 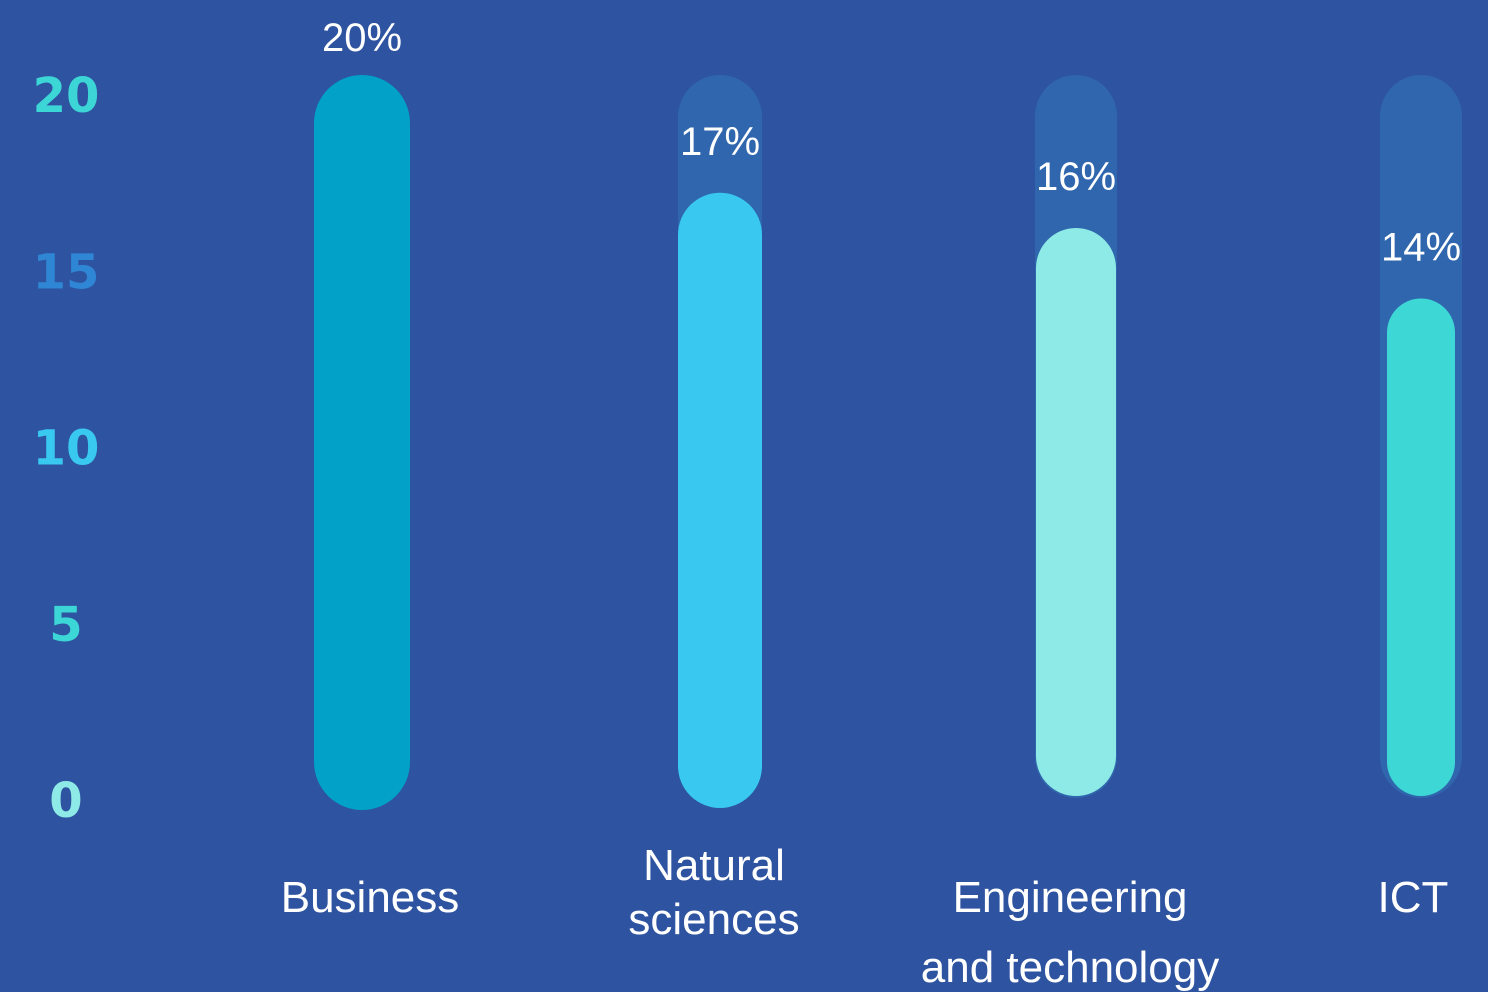 I want to click on x-tick-label: ICT, so click(x=1413, y=897).